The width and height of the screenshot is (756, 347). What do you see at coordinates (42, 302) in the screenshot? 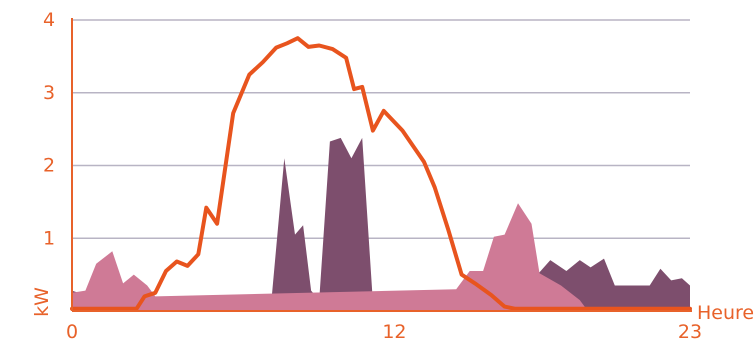
I see `y-axis-label: kW` at bounding box center [42, 302].